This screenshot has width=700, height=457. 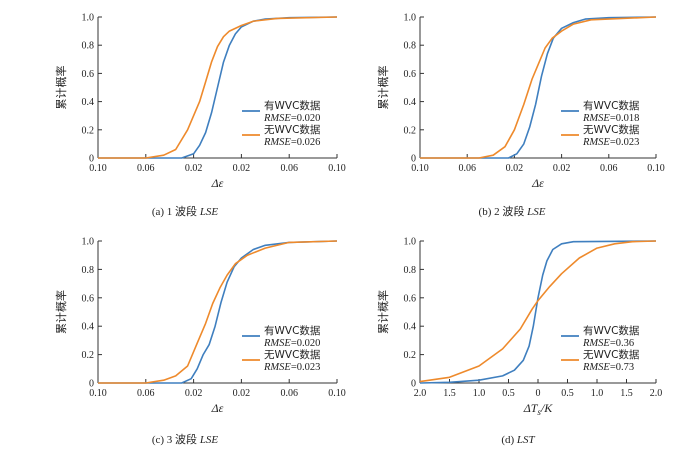 I want to click on x-axis-label: ΔTs/K, so click(x=538, y=409).